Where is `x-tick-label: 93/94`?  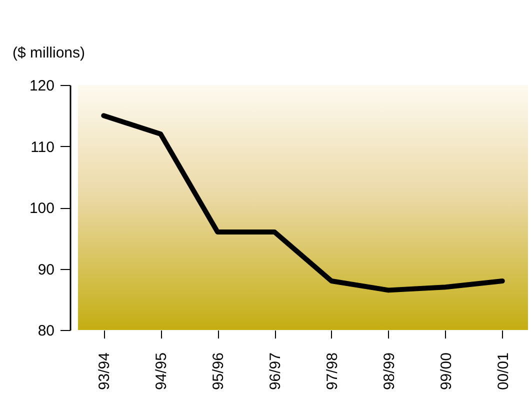 x-tick-label: 93/94 is located at coordinates (105, 371).